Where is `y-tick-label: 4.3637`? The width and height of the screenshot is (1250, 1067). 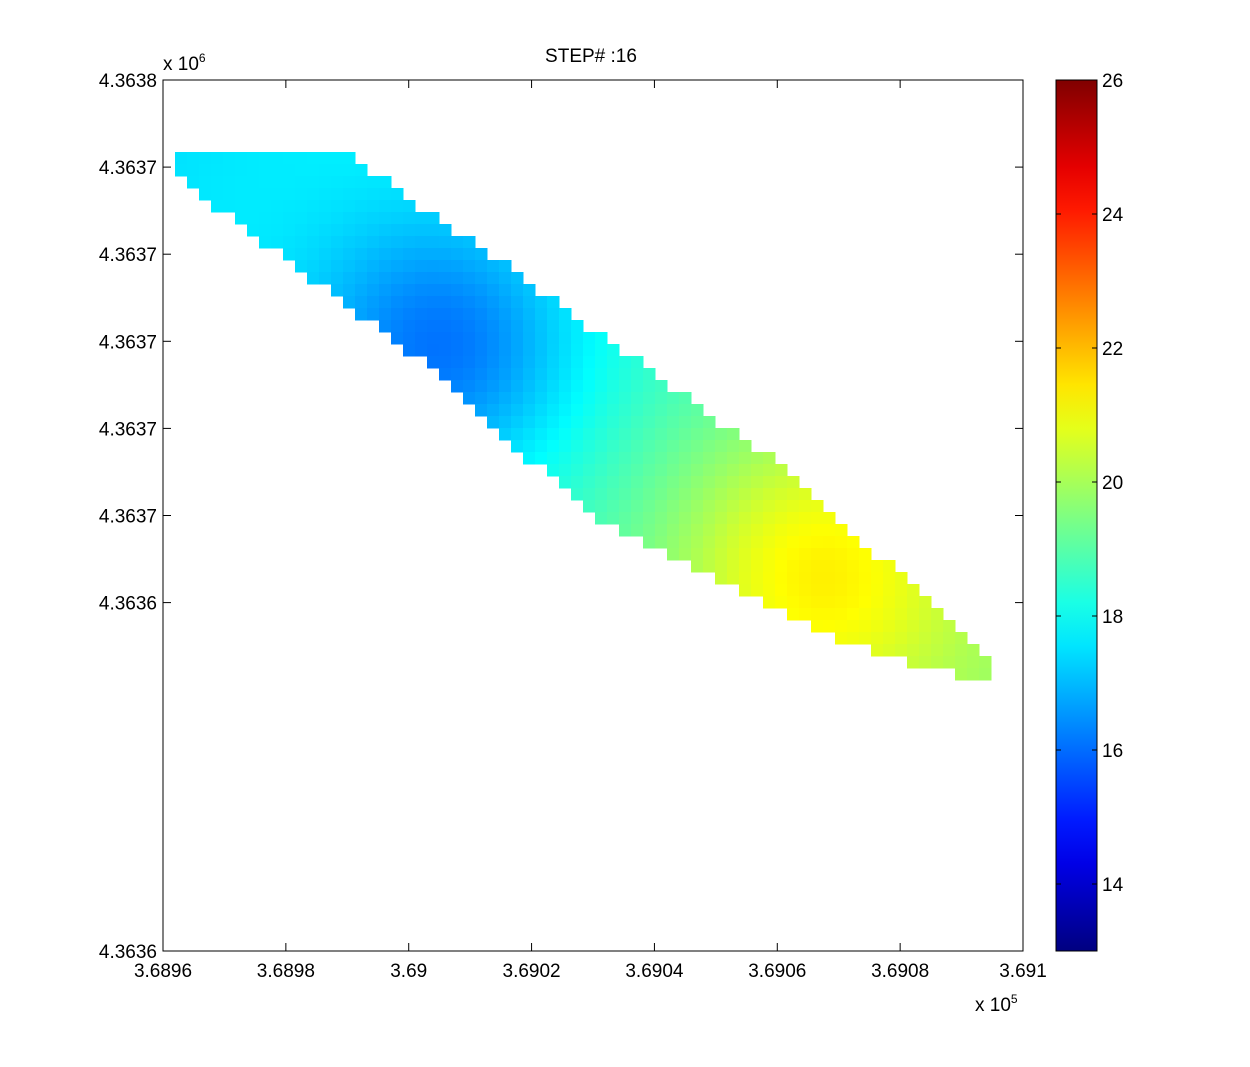 y-tick-label: 4.3637 is located at coordinates (128, 342).